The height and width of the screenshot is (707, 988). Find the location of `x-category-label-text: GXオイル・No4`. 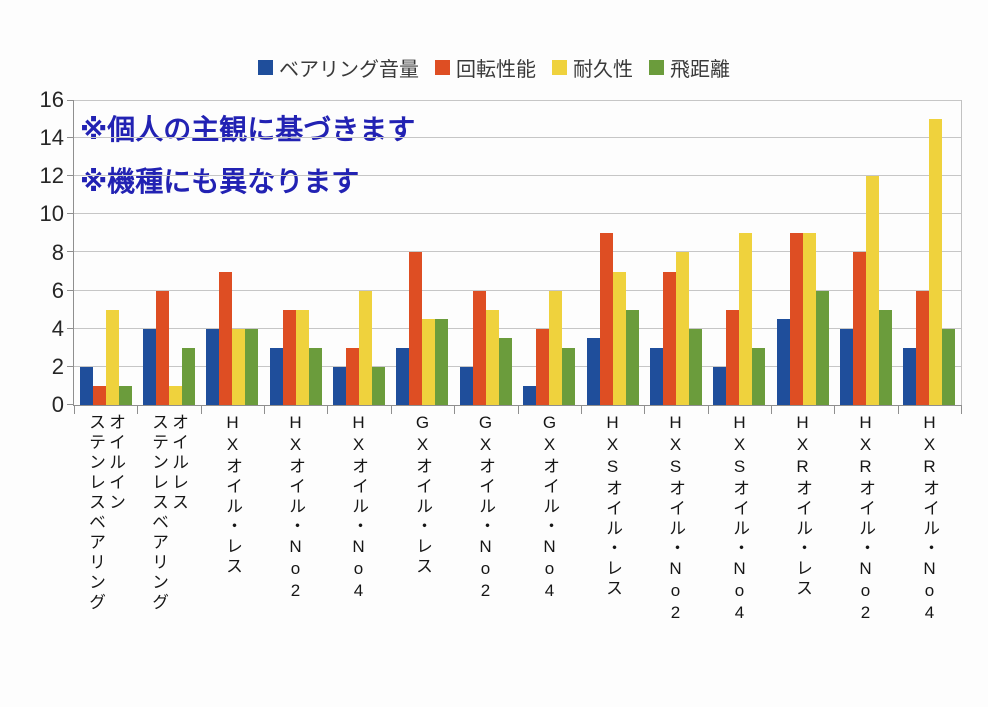

x-category-label-text: GXオイル・No4 is located at coordinates (549, 508).